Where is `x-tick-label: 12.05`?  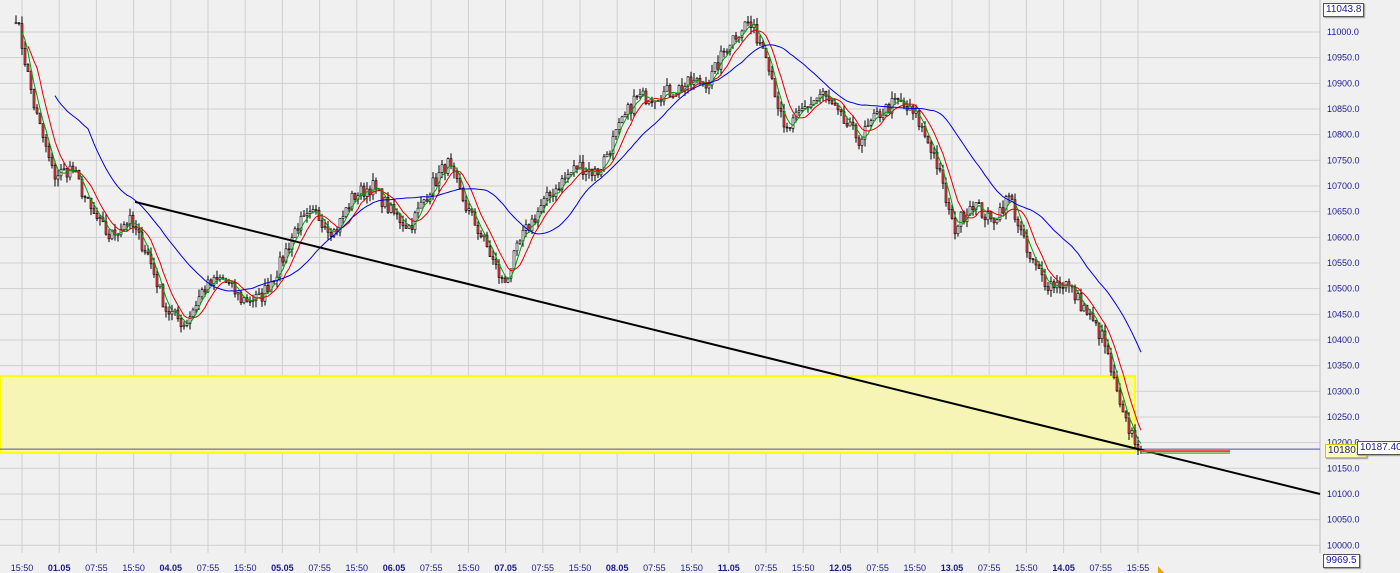
x-tick-label: 12.05 is located at coordinates (840, 568).